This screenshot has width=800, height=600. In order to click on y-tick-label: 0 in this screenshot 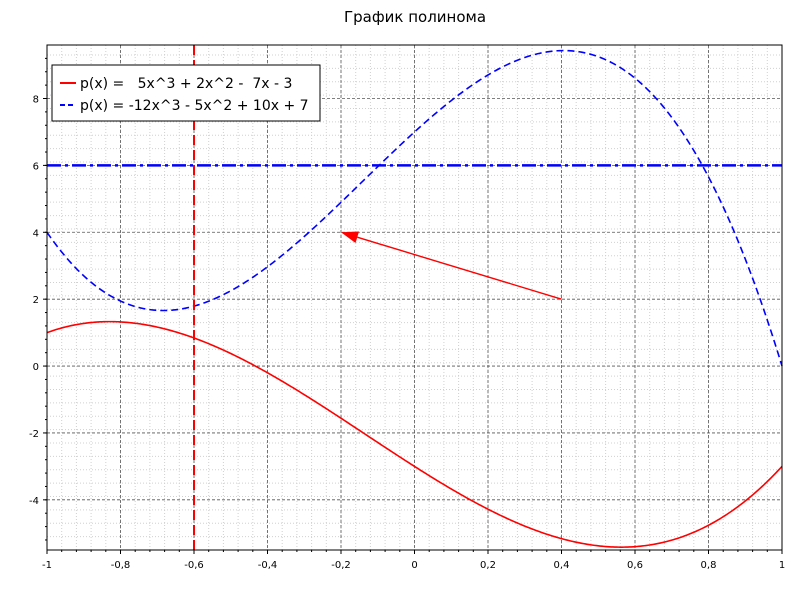, I will do `click(36, 367)`.